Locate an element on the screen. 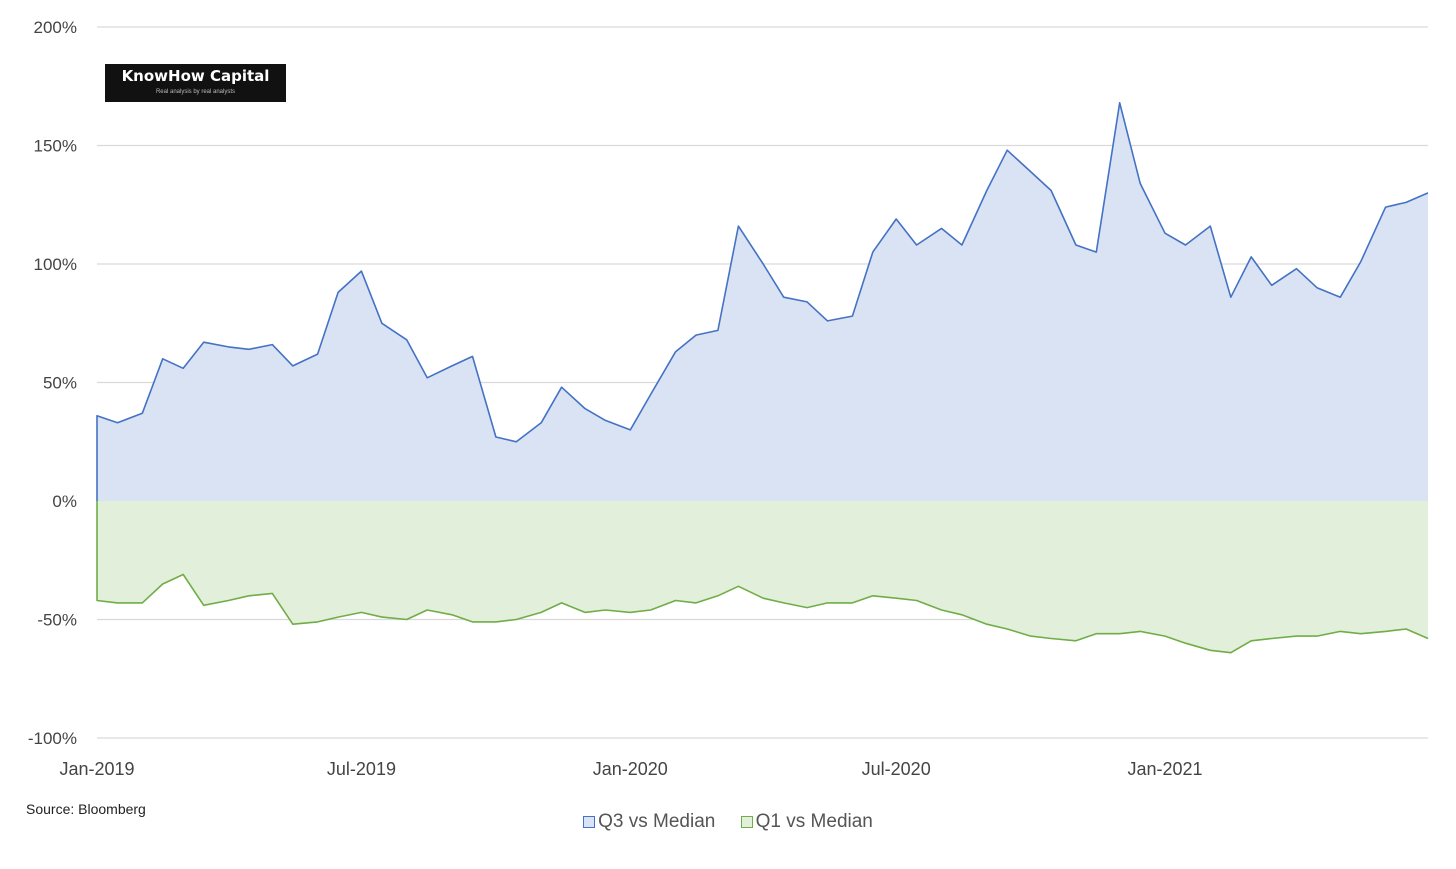 Image resolution: width=1456 pixels, height=869 pixels. y-tick-label: 200% is located at coordinates (55, 27).